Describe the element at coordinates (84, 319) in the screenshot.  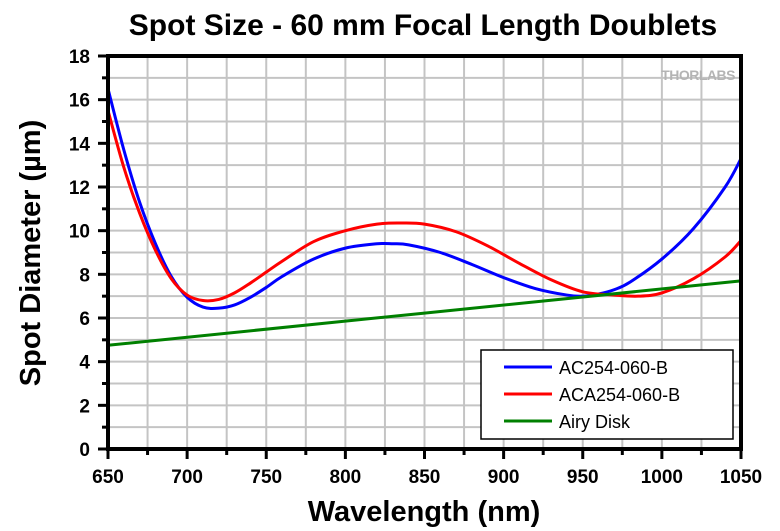
I see `y-tick-label: 6` at that location.